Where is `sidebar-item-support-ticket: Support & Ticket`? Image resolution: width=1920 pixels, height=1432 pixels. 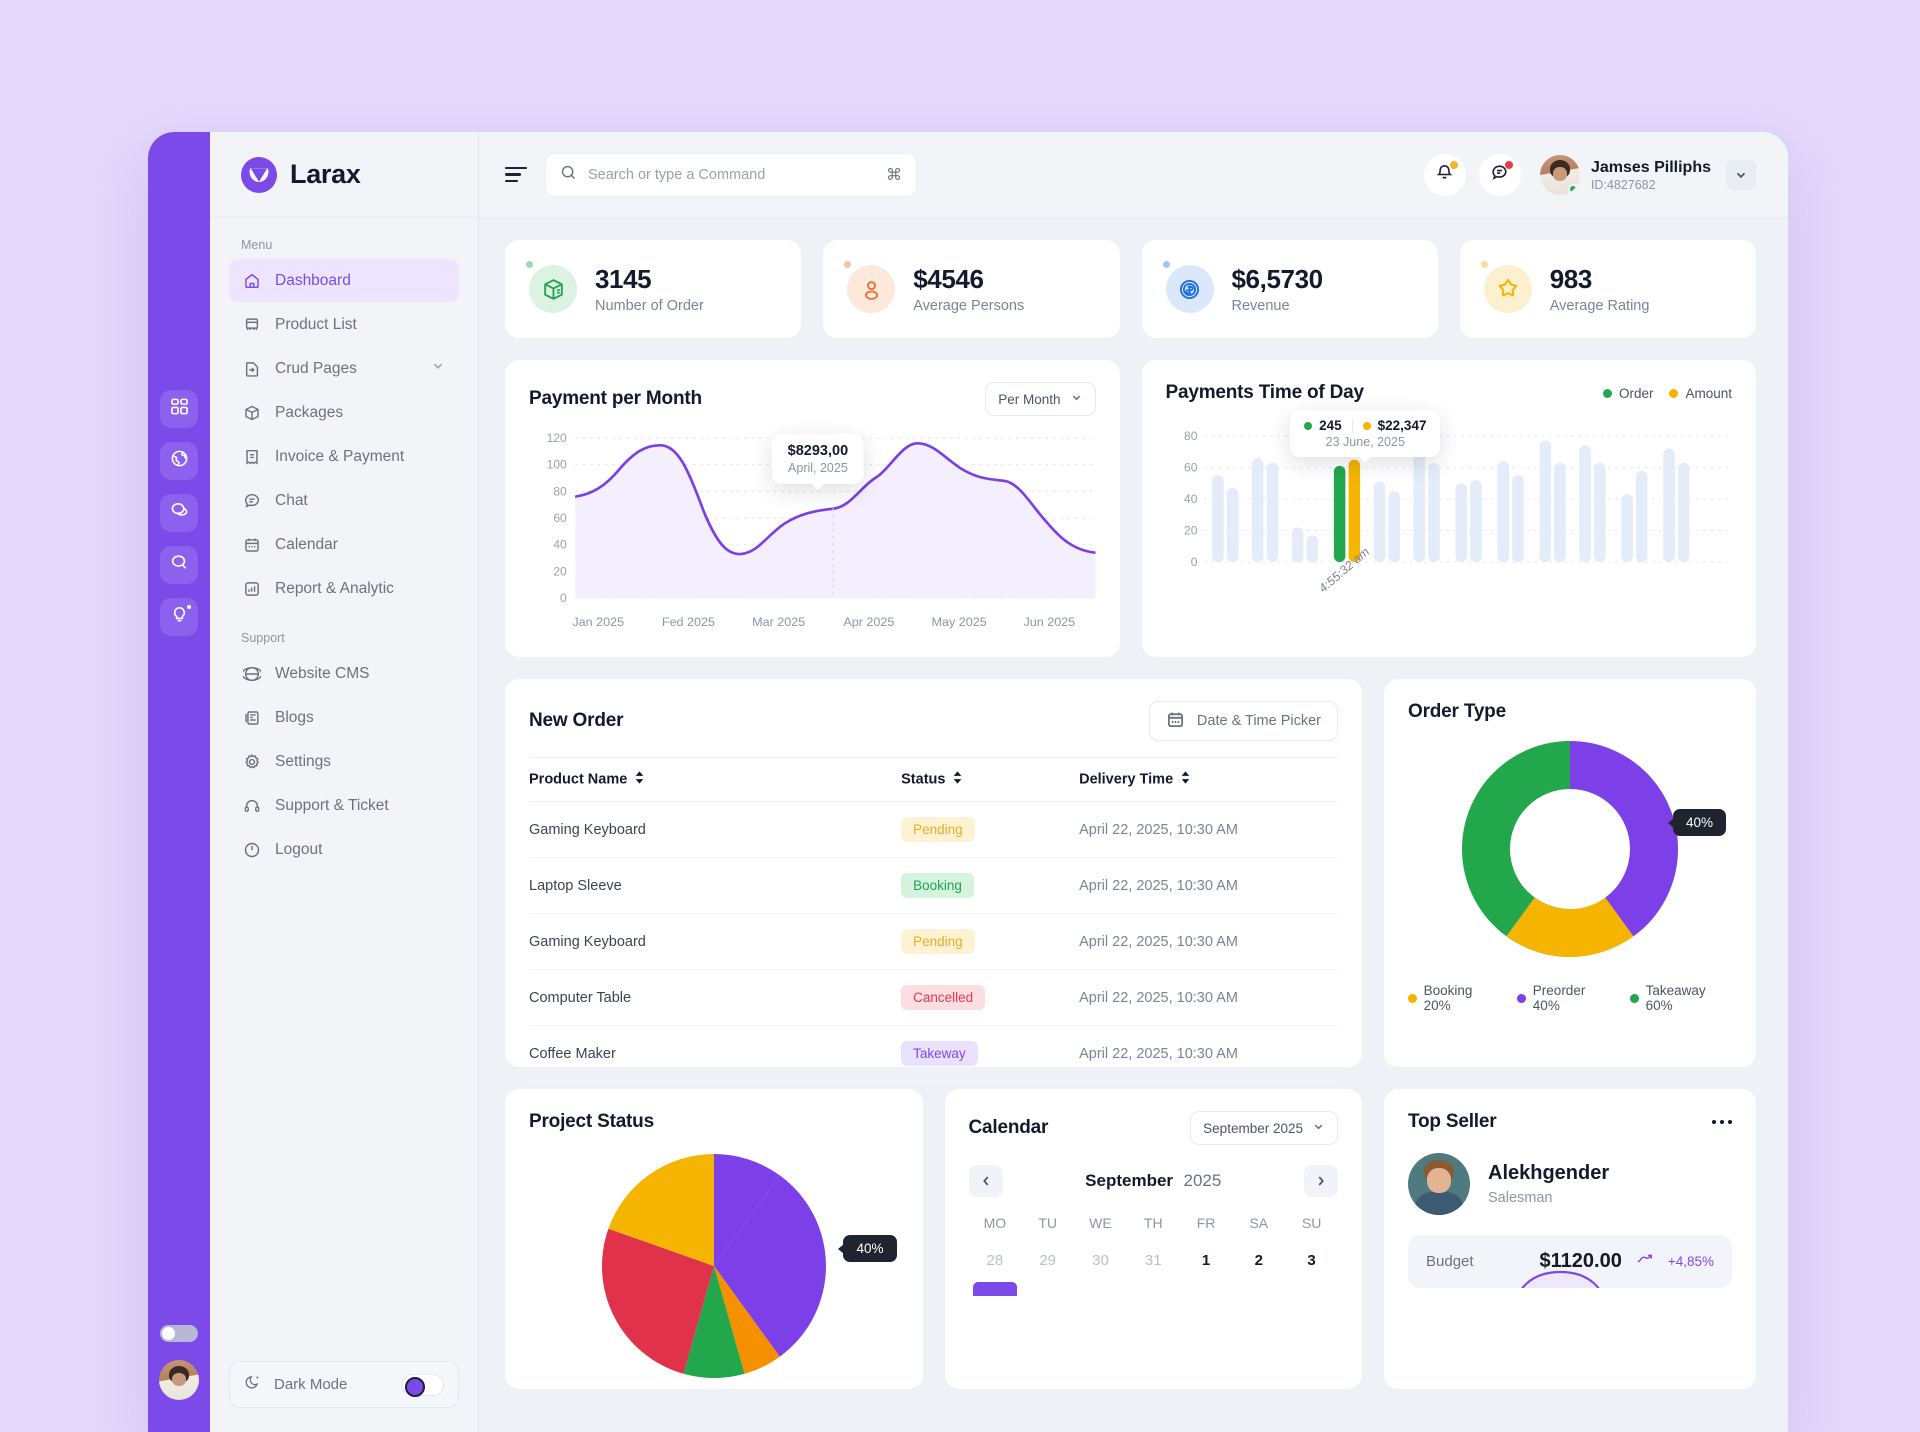 sidebar-item-support-ticket: Support & Ticket is located at coordinates (344, 805).